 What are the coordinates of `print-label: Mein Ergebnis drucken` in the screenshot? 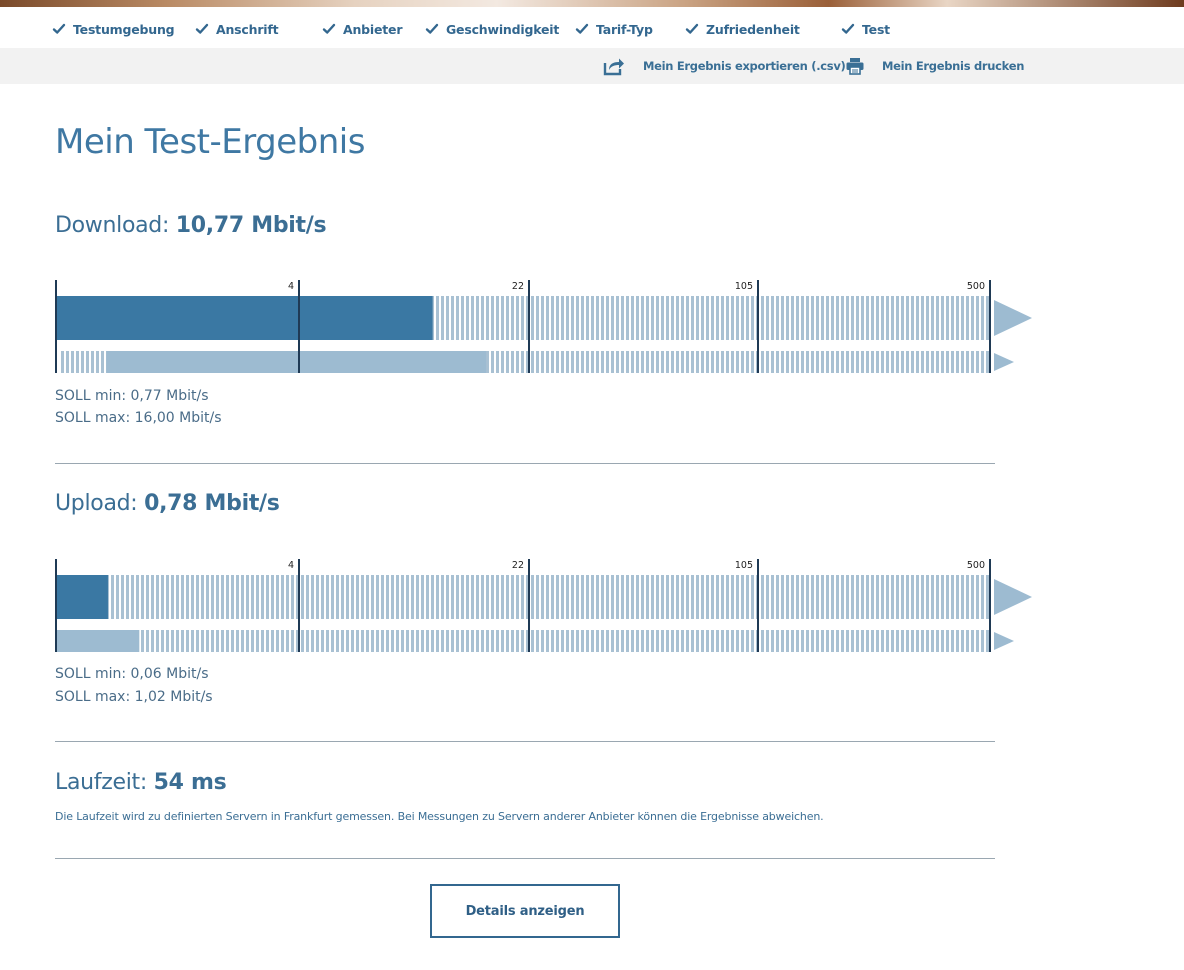 It's located at (953, 66).